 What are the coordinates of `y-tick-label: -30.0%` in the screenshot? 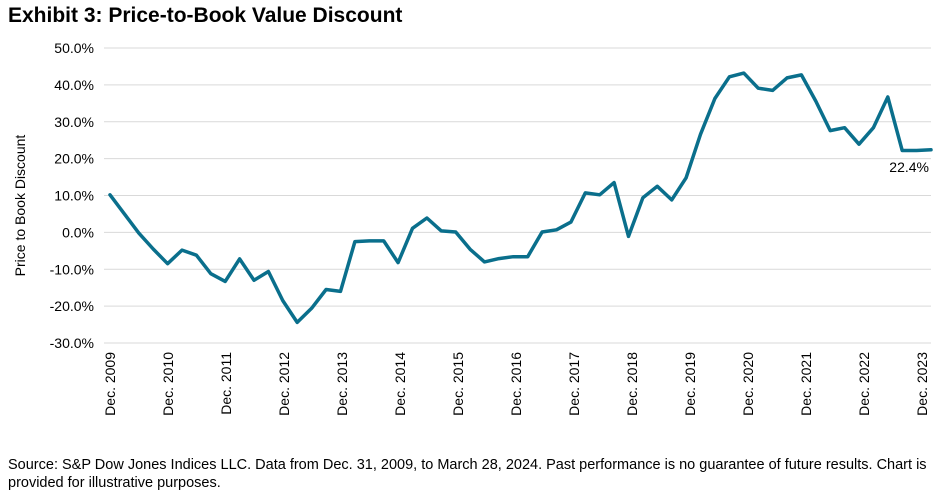 It's located at (72, 343).